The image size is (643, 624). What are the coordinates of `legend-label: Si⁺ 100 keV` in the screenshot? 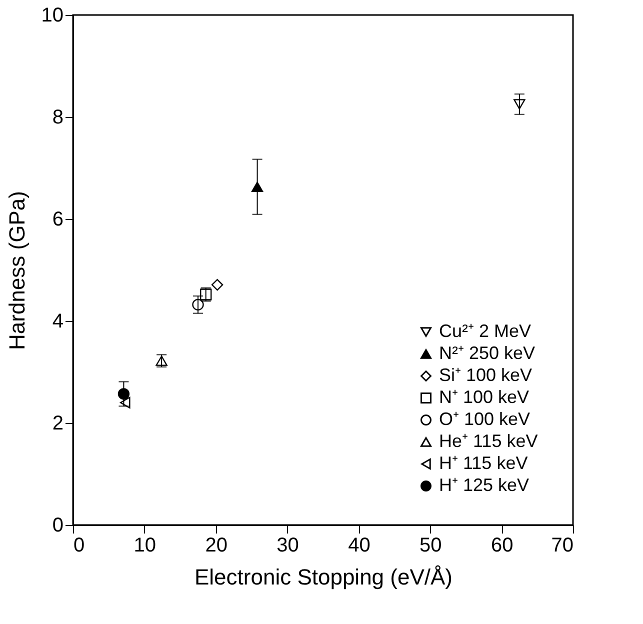 It's located at (485, 375).